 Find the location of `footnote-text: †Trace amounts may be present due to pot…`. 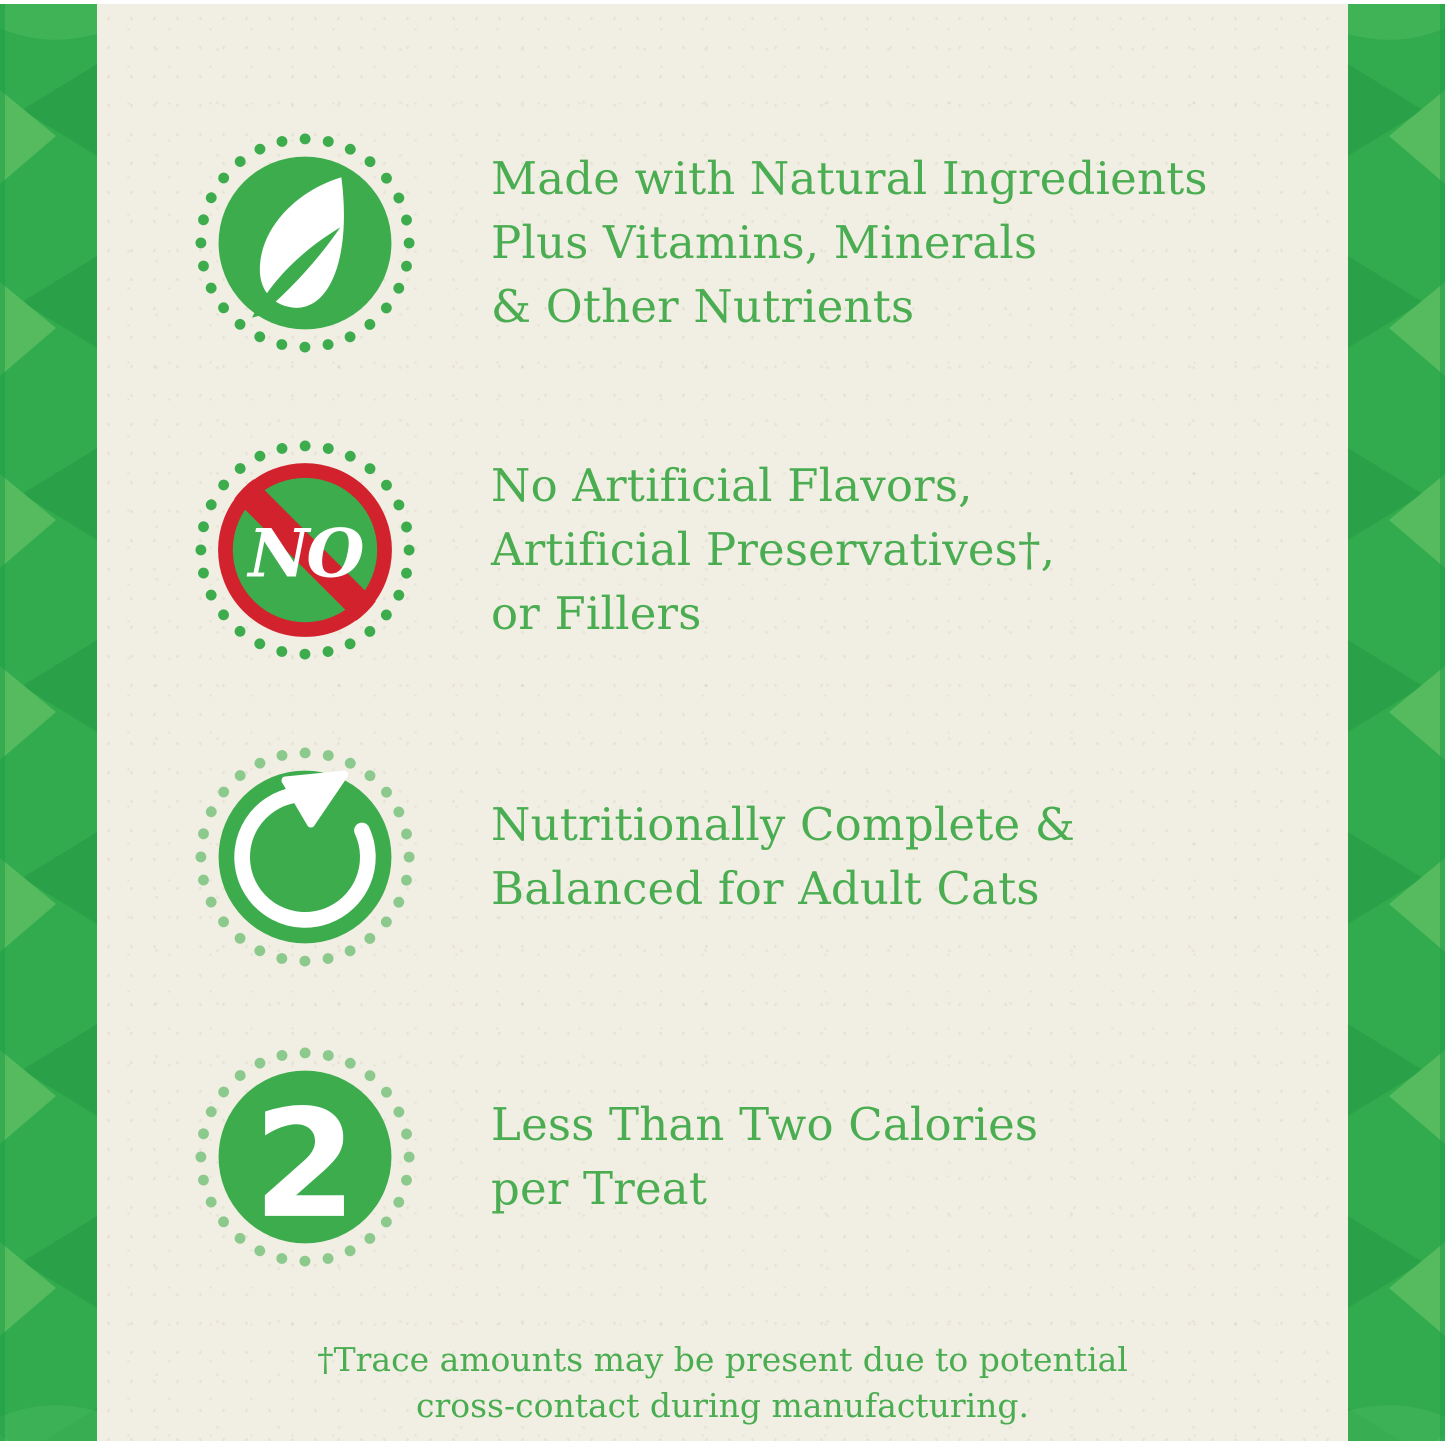

footnote-text: †Trace amounts may be present due to pot… is located at coordinates (722, 1382).